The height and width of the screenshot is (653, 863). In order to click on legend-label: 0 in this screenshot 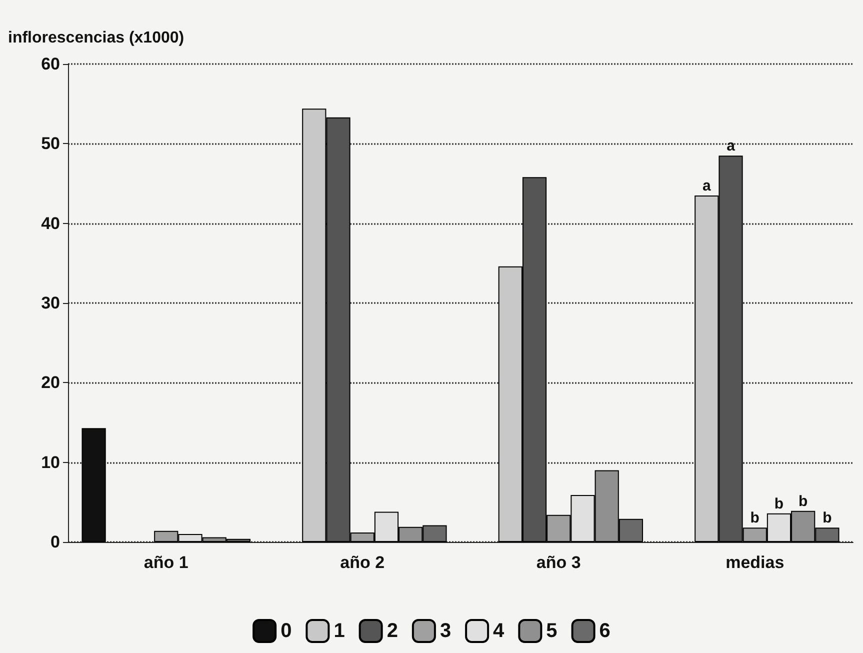, I will do `click(286, 631)`.